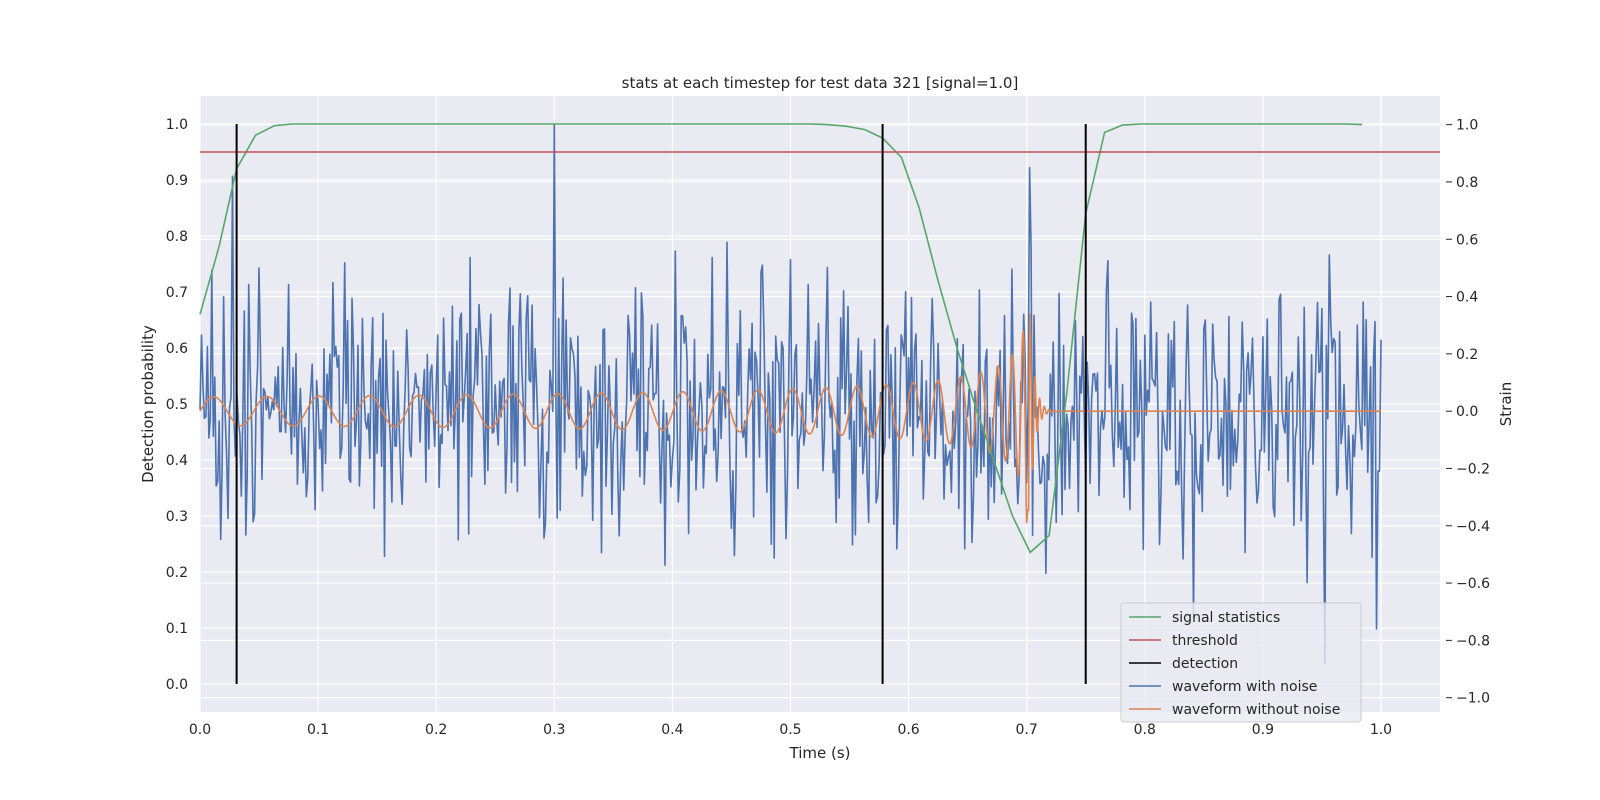 This screenshot has height=800, width=1600. What do you see at coordinates (672, 730) in the screenshot?
I see `x-tick-label: 0.4` at bounding box center [672, 730].